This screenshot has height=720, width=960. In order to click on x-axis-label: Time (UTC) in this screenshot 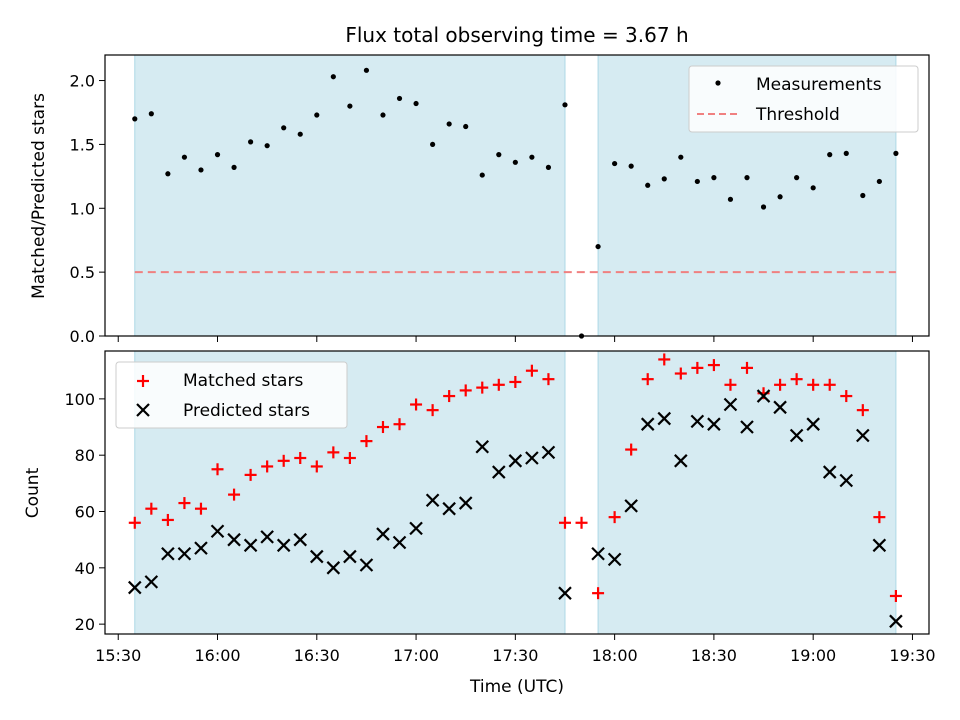, I will do `click(516, 687)`.